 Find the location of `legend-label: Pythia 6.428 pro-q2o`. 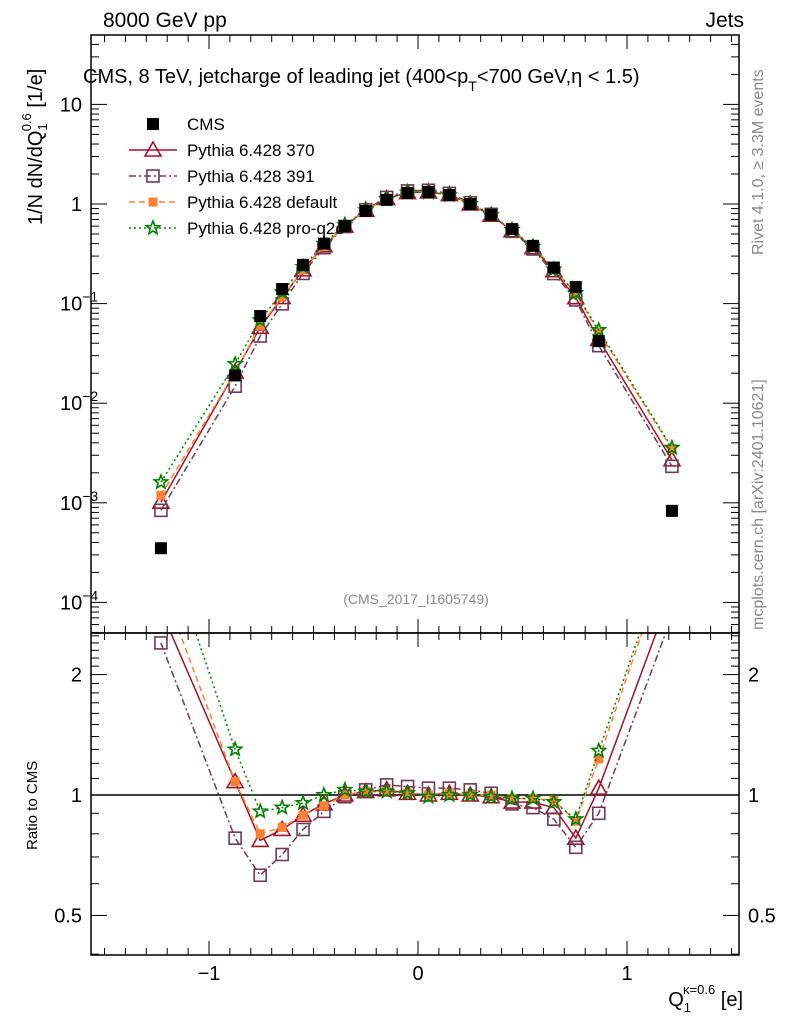

legend-label: Pythia 6.428 pro-q2o is located at coordinates (266, 228).